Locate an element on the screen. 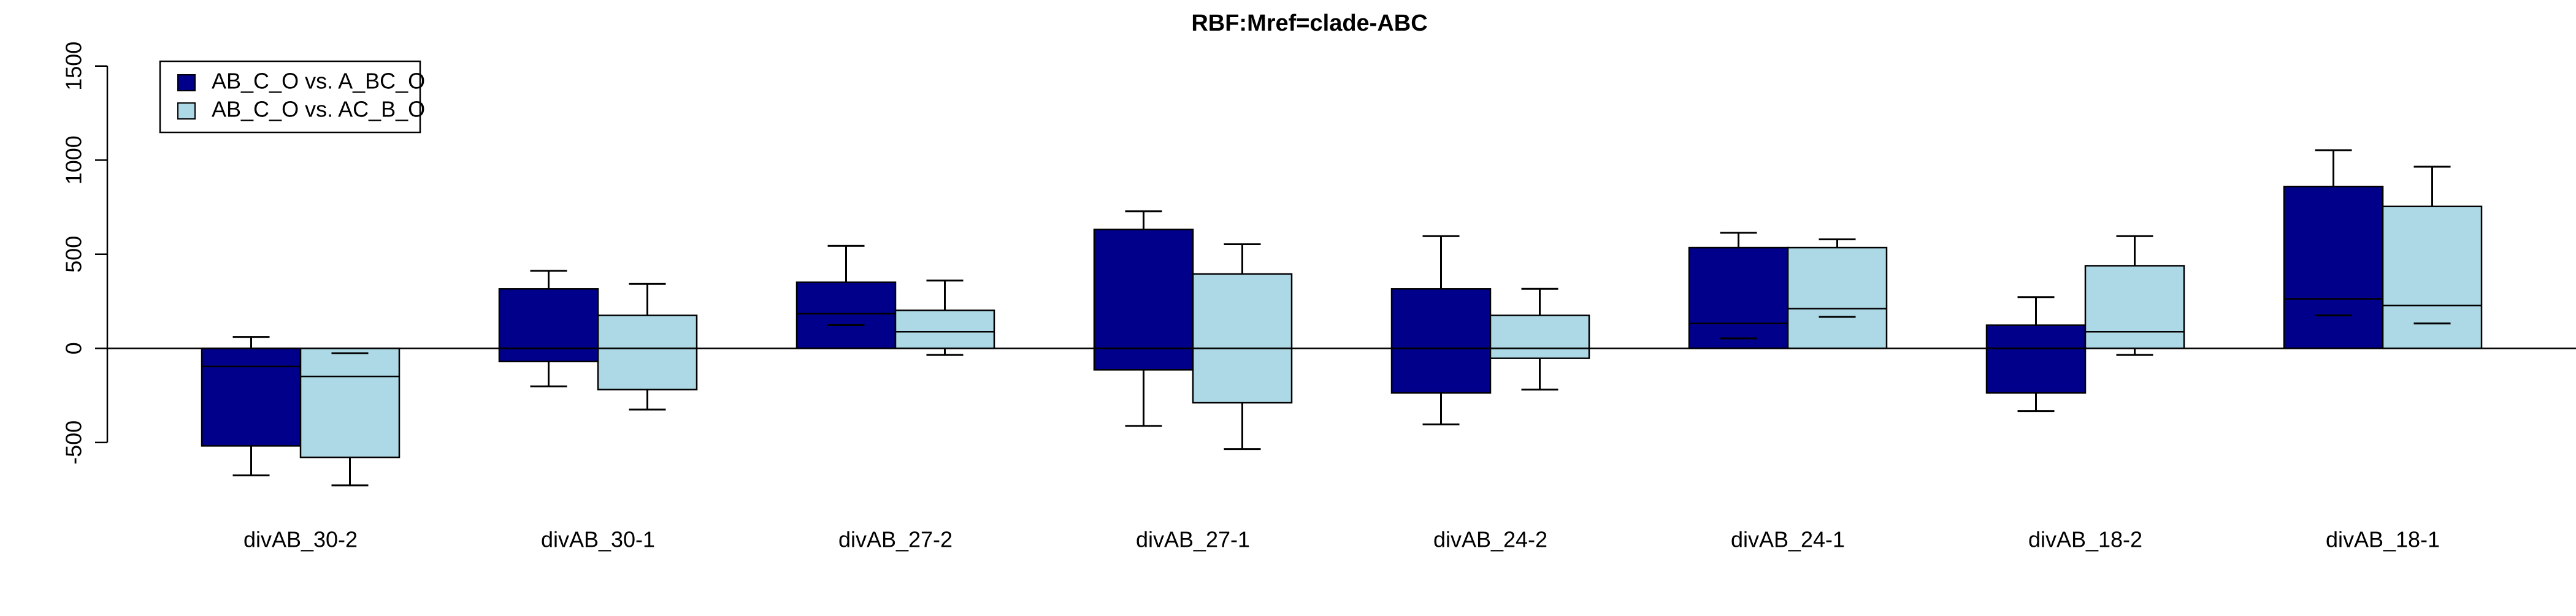  legend-label: AB_C_O vs. A_BC_O is located at coordinates (318, 81).